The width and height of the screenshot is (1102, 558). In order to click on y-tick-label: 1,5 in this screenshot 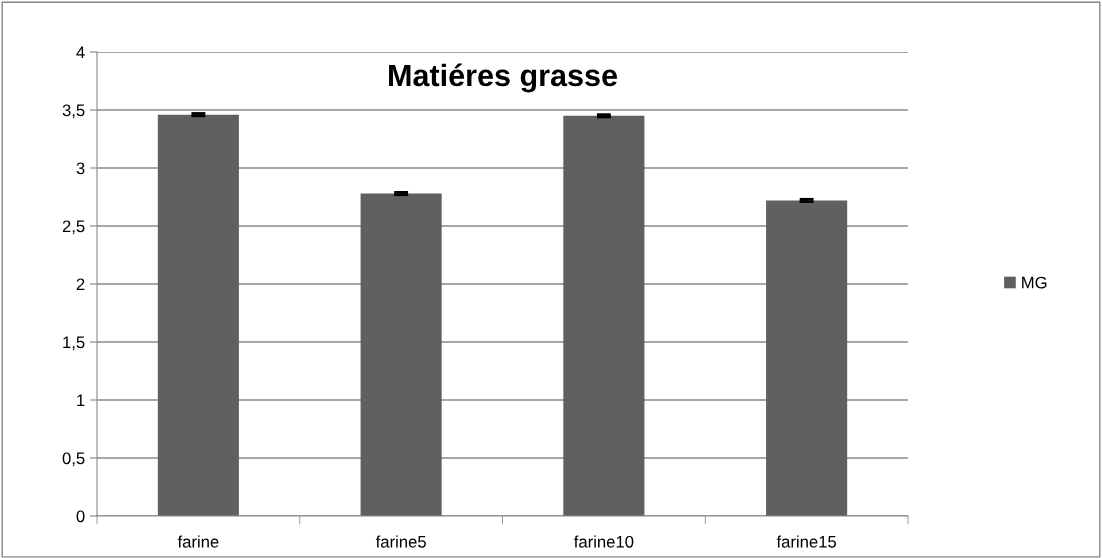, I will do `click(74, 343)`.